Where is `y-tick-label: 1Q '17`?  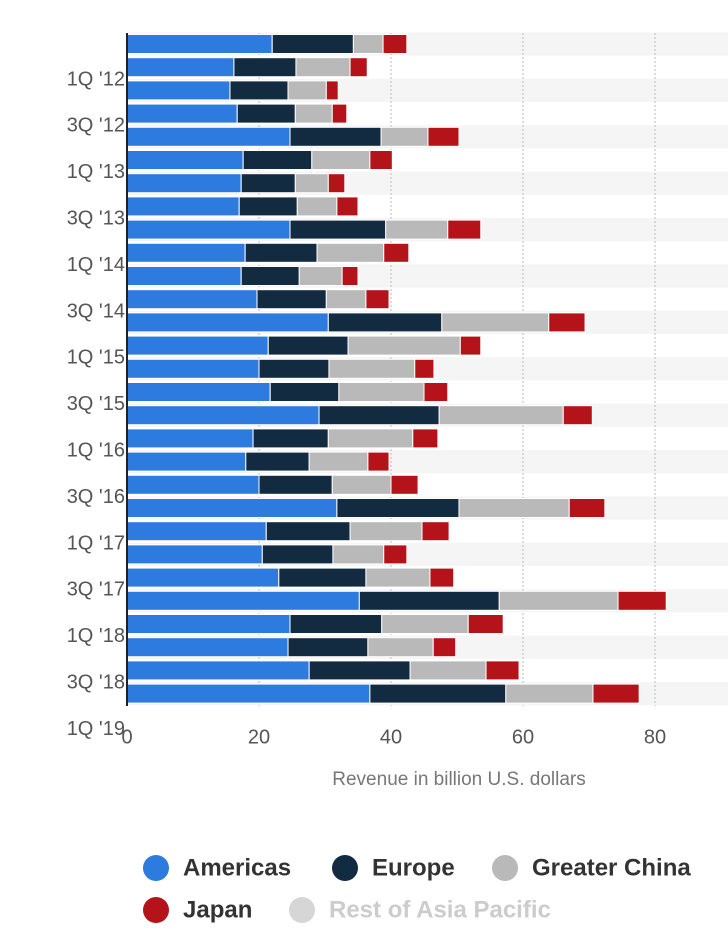
y-tick-label: 1Q '17 is located at coordinates (96, 543).